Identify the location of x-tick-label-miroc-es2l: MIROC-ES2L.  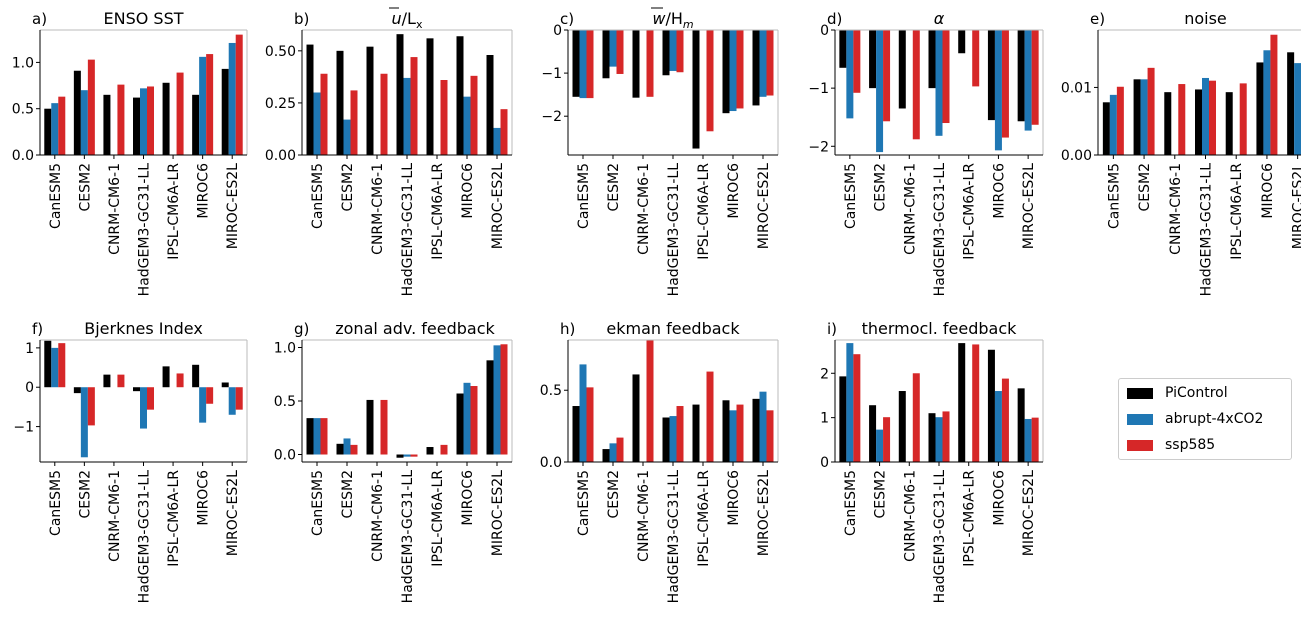
(764, 206).